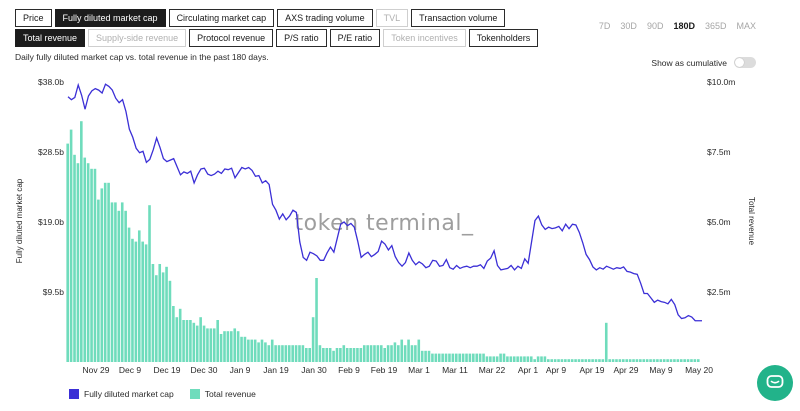 Image resolution: width=800 pixels, height=411 pixels. Describe the element at coordinates (628, 26) in the screenshot. I see `range-30d: 30D` at that location.